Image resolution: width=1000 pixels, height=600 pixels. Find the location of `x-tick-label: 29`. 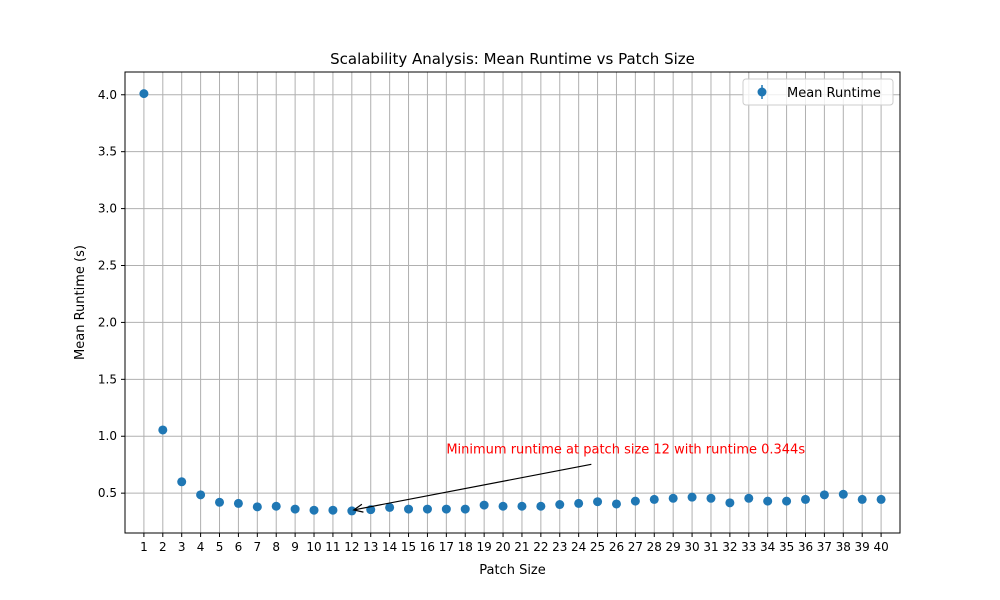

x-tick-label: 29 is located at coordinates (673, 547).